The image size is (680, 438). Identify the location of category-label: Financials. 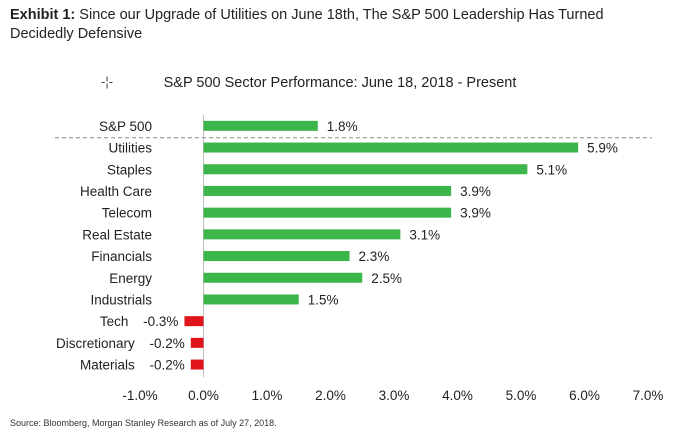
(121, 256).